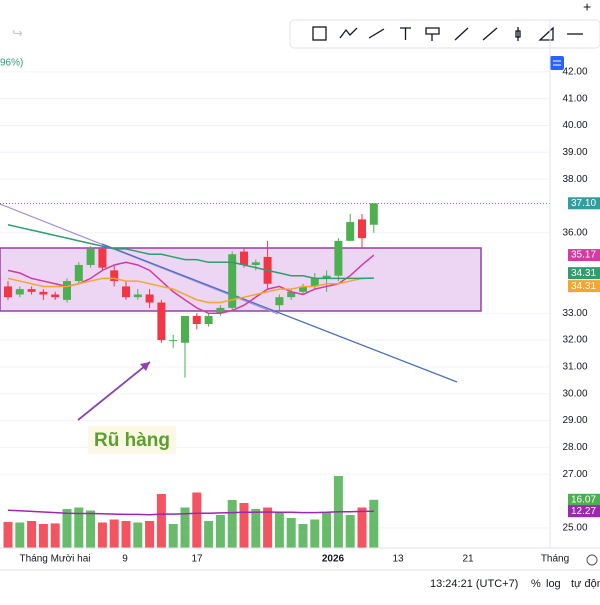 Image resolution: width=600 pixels, height=605 pixels. Describe the element at coordinates (553, 584) in the screenshot. I see `log-button: log` at that location.